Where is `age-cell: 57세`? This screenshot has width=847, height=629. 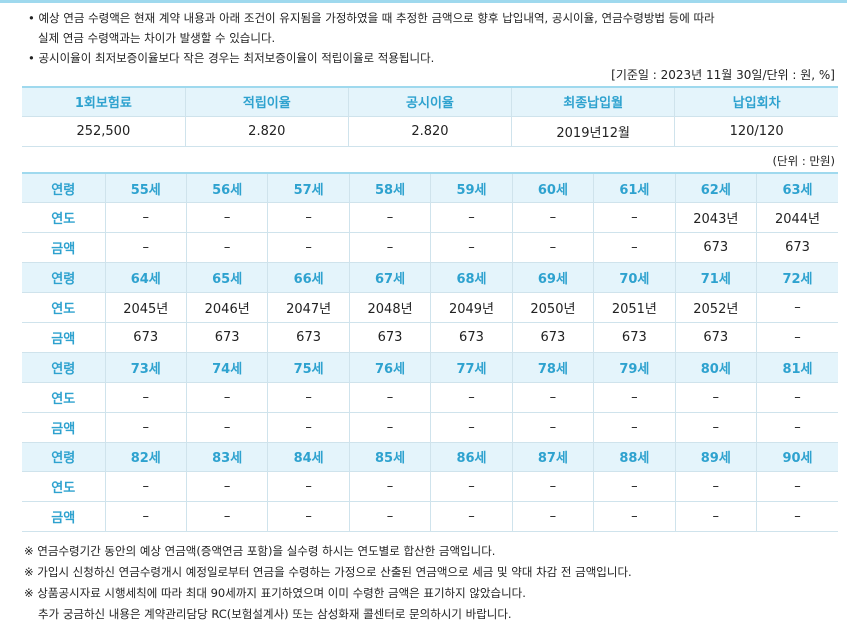 age-cell: 57세 is located at coordinates (308, 188).